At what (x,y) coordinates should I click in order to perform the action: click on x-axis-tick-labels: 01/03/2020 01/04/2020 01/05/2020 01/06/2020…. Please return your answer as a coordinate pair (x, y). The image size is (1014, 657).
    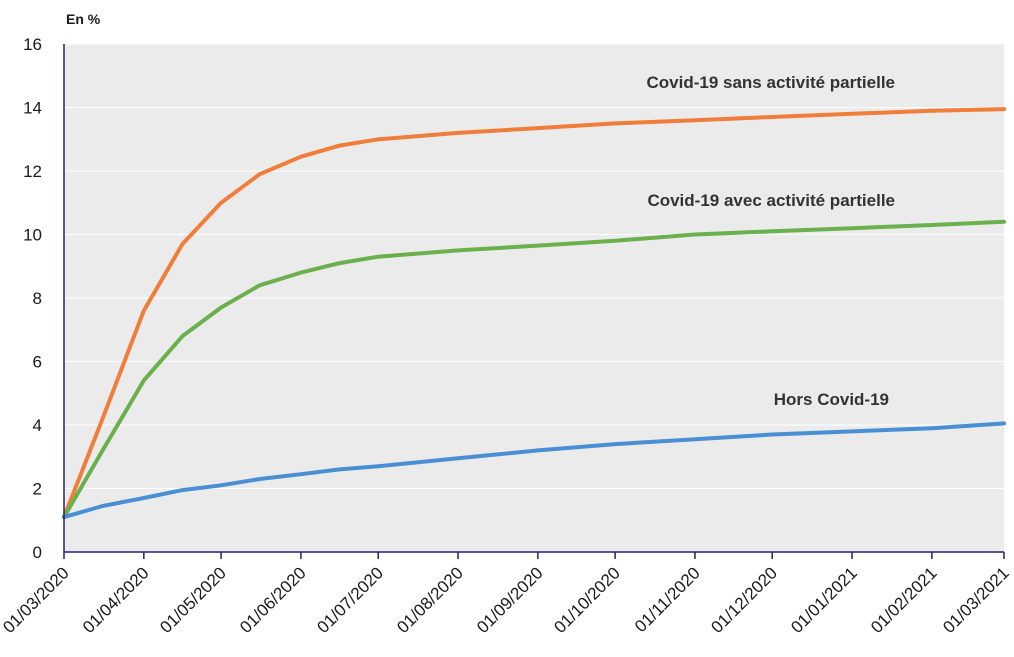
    Looking at the image, I should click on (506, 600).